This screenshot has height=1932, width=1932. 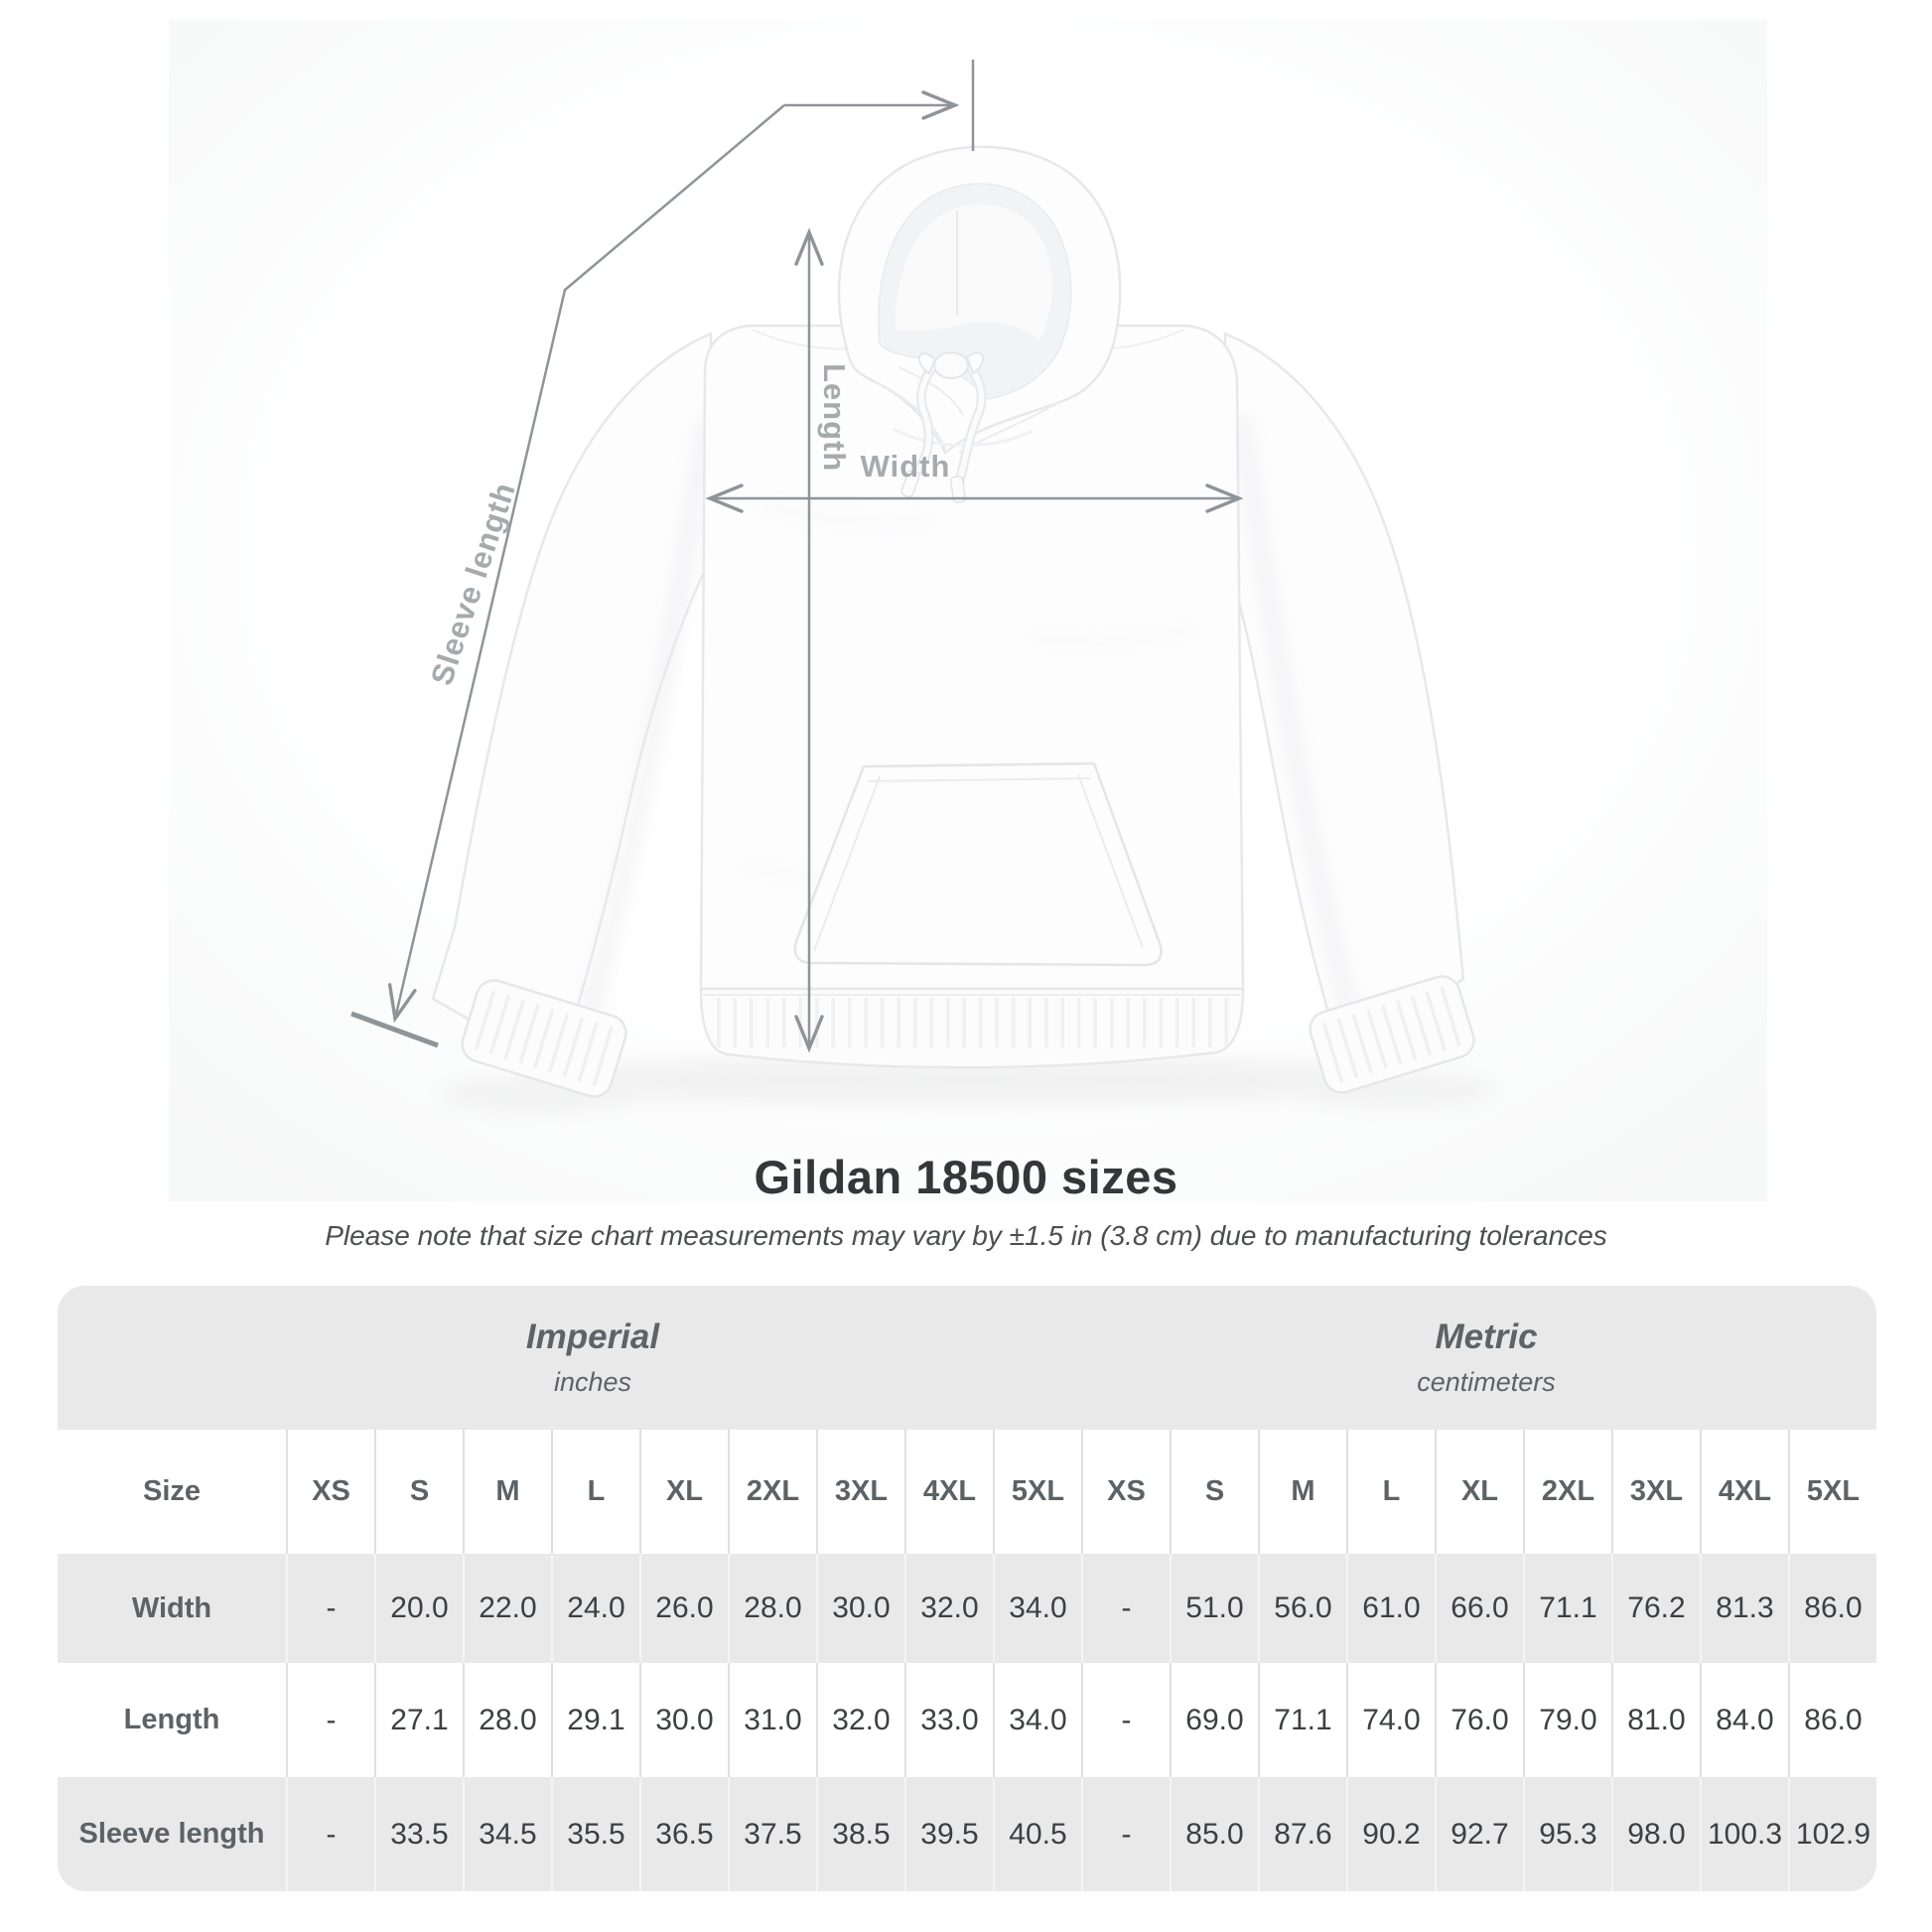 I want to click on page-title: Gildan 18500 sizes, so click(x=966, y=1177).